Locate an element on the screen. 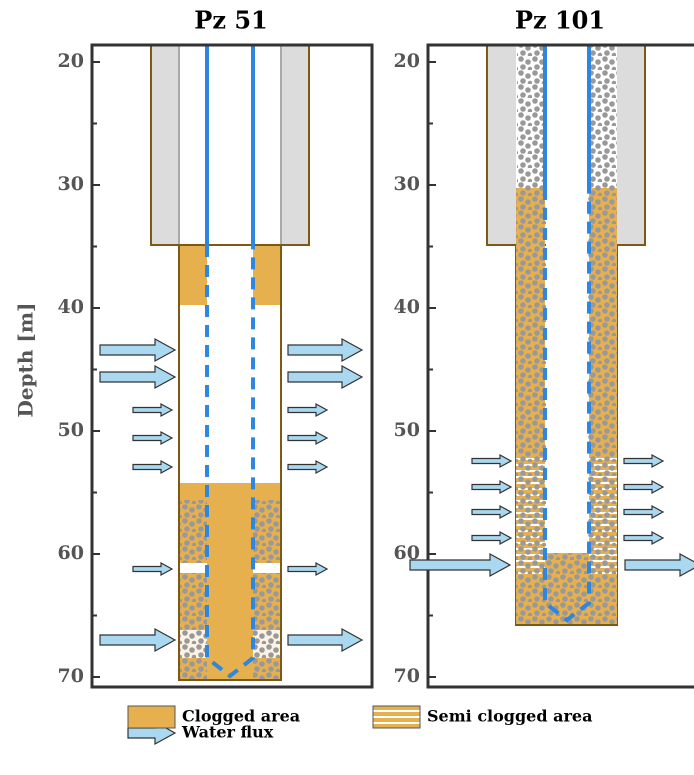 This screenshot has width=694, height=775. legend-label: Semi clogged area is located at coordinates (509, 716).